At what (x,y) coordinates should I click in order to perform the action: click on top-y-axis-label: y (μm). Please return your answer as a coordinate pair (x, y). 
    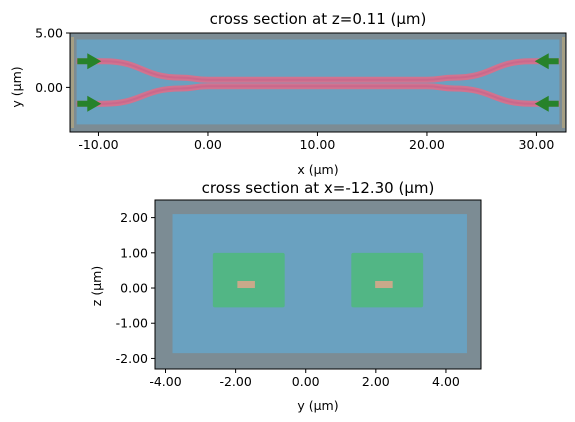
    Looking at the image, I should click on (16, 86).